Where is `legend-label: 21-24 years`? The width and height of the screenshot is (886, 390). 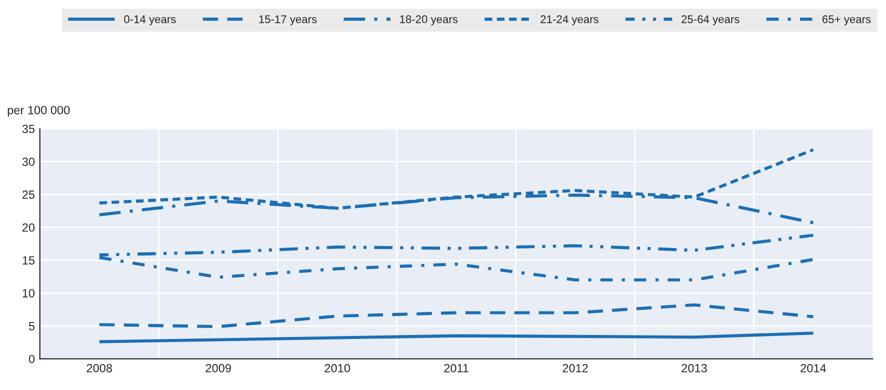
legend-label: 21-24 years is located at coordinates (569, 20).